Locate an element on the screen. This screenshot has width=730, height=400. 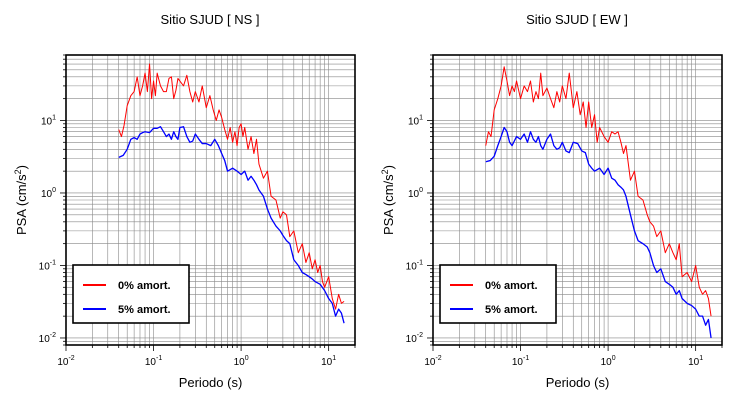
chart-title: Sitio SJUD [ EW ] is located at coordinates (577, 19).